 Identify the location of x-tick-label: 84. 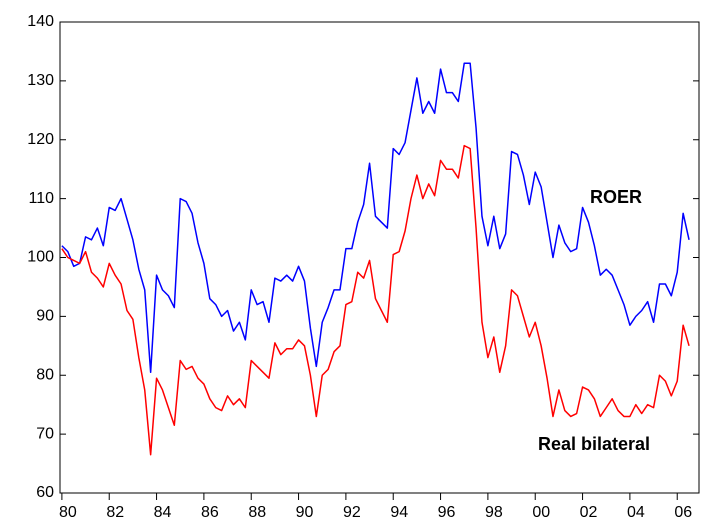
(163, 512).